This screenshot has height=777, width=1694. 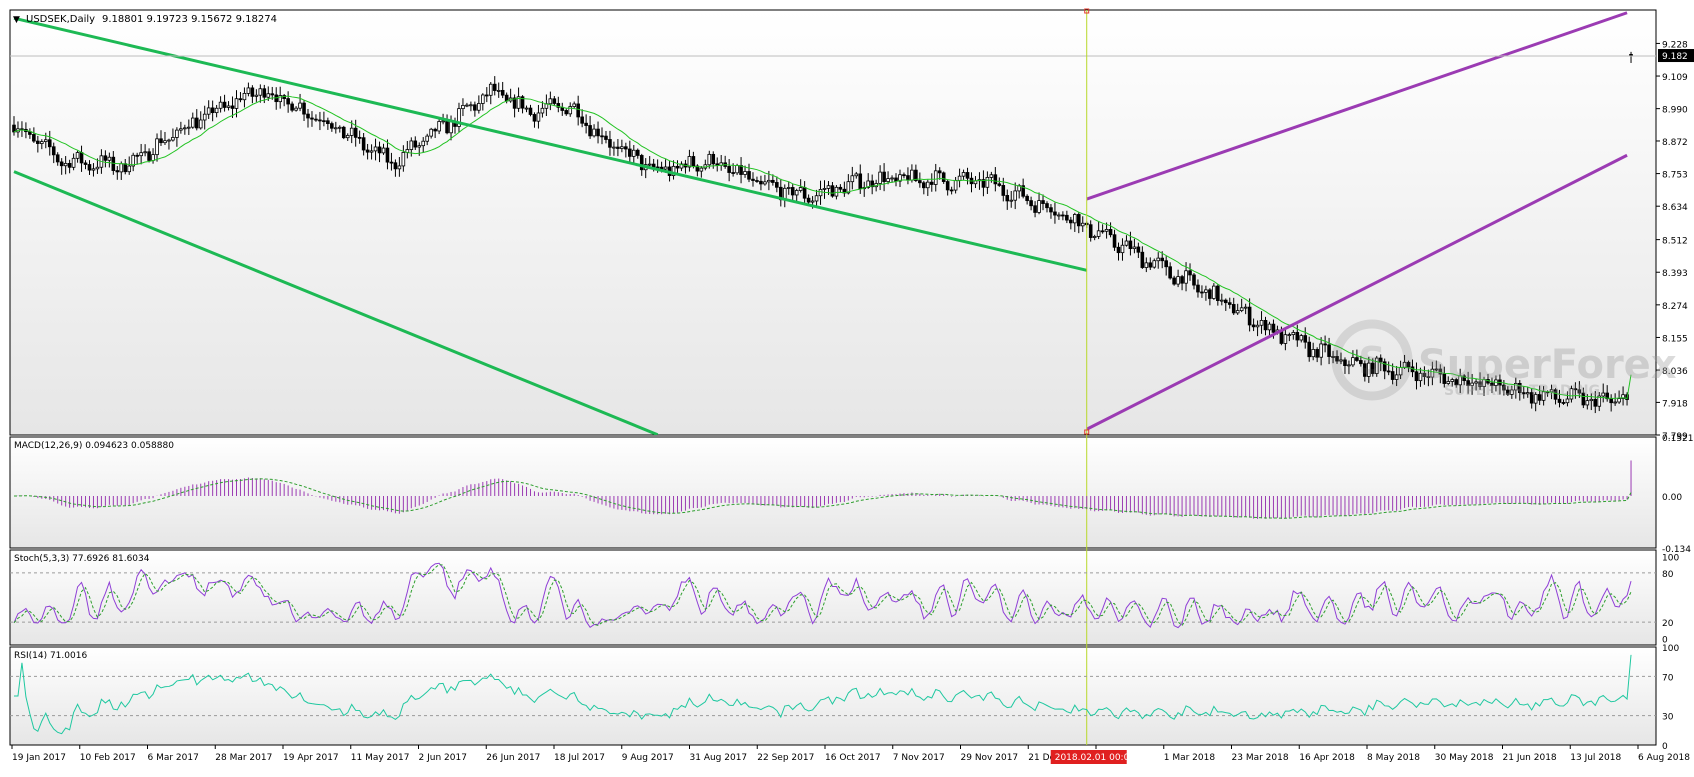 What do you see at coordinates (39, 758) in the screenshot?
I see `time-tick-label: 19 Jan 2017` at bounding box center [39, 758].